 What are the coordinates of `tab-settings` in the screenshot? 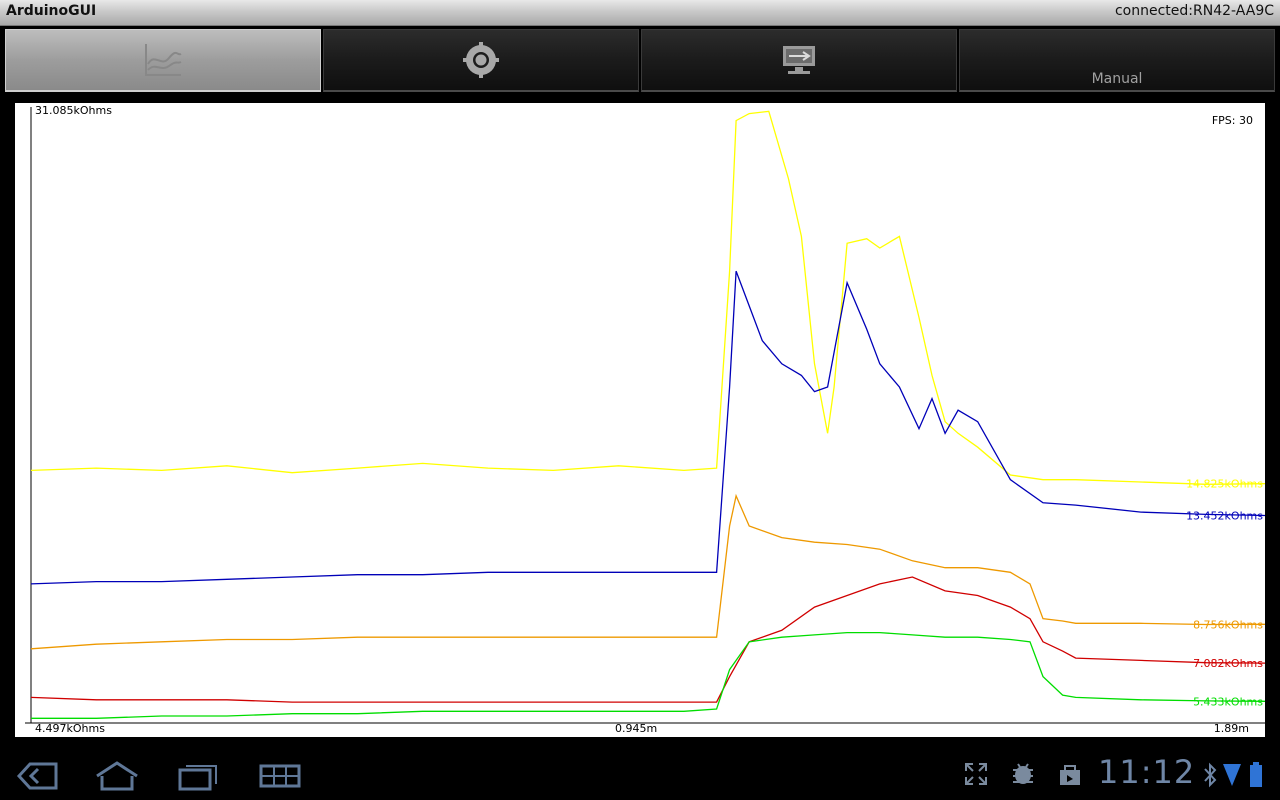 It's located at (481, 60).